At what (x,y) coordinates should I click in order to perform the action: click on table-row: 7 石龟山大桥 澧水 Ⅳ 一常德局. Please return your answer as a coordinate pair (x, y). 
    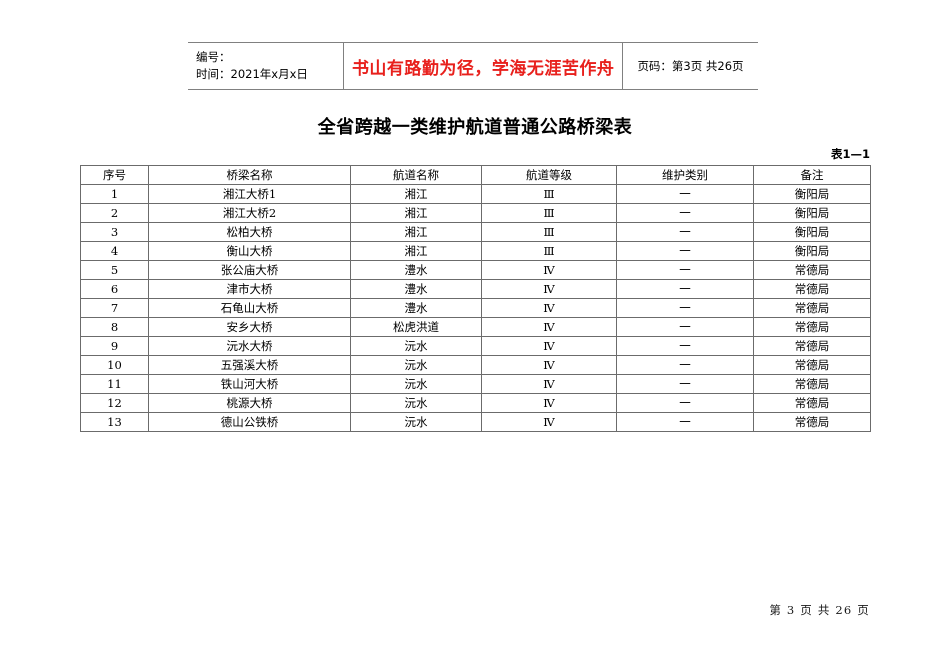
    Looking at the image, I should click on (475, 308).